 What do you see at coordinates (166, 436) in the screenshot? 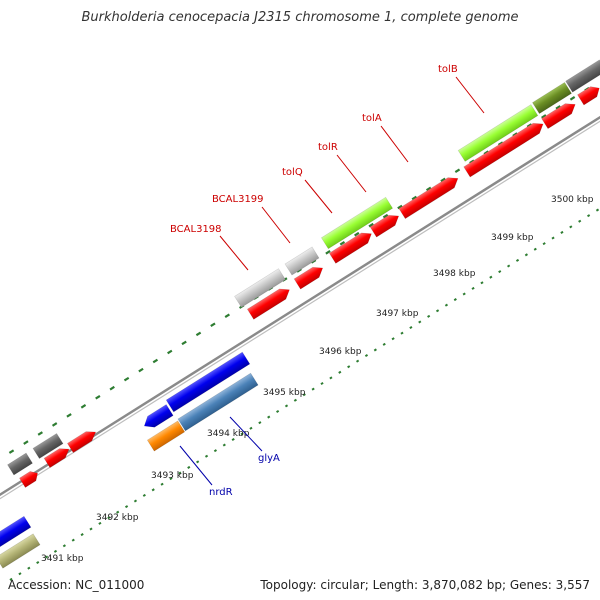
I see `gene-nrdR` at bounding box center [166, 436].